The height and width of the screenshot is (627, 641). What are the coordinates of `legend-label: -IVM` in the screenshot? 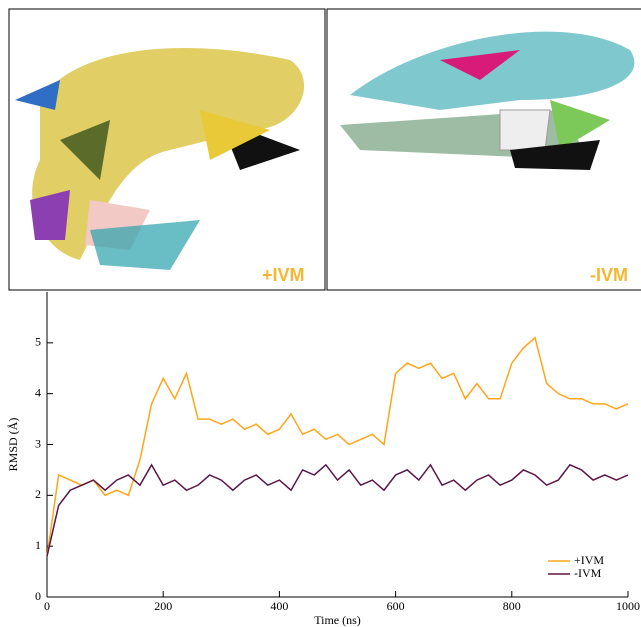 It's located at (588, 573).